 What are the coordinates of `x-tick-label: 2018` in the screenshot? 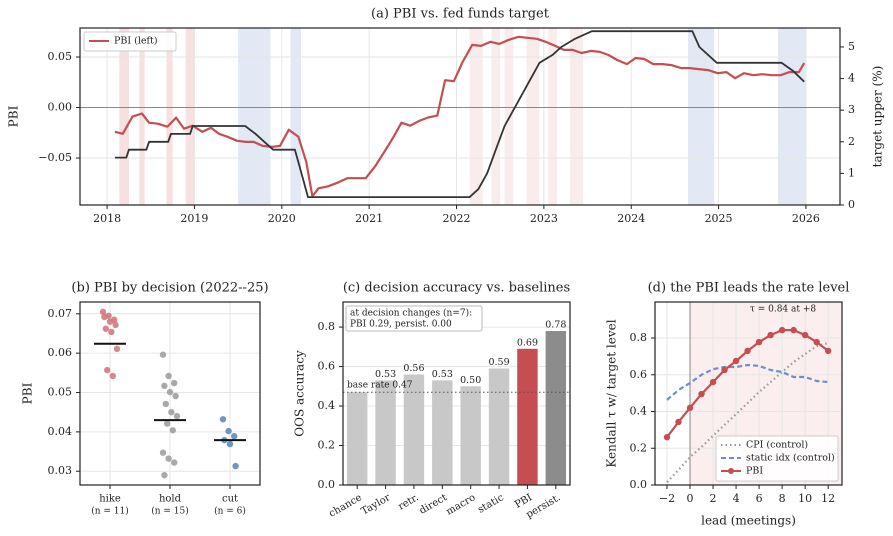 It's located at (107, 218).